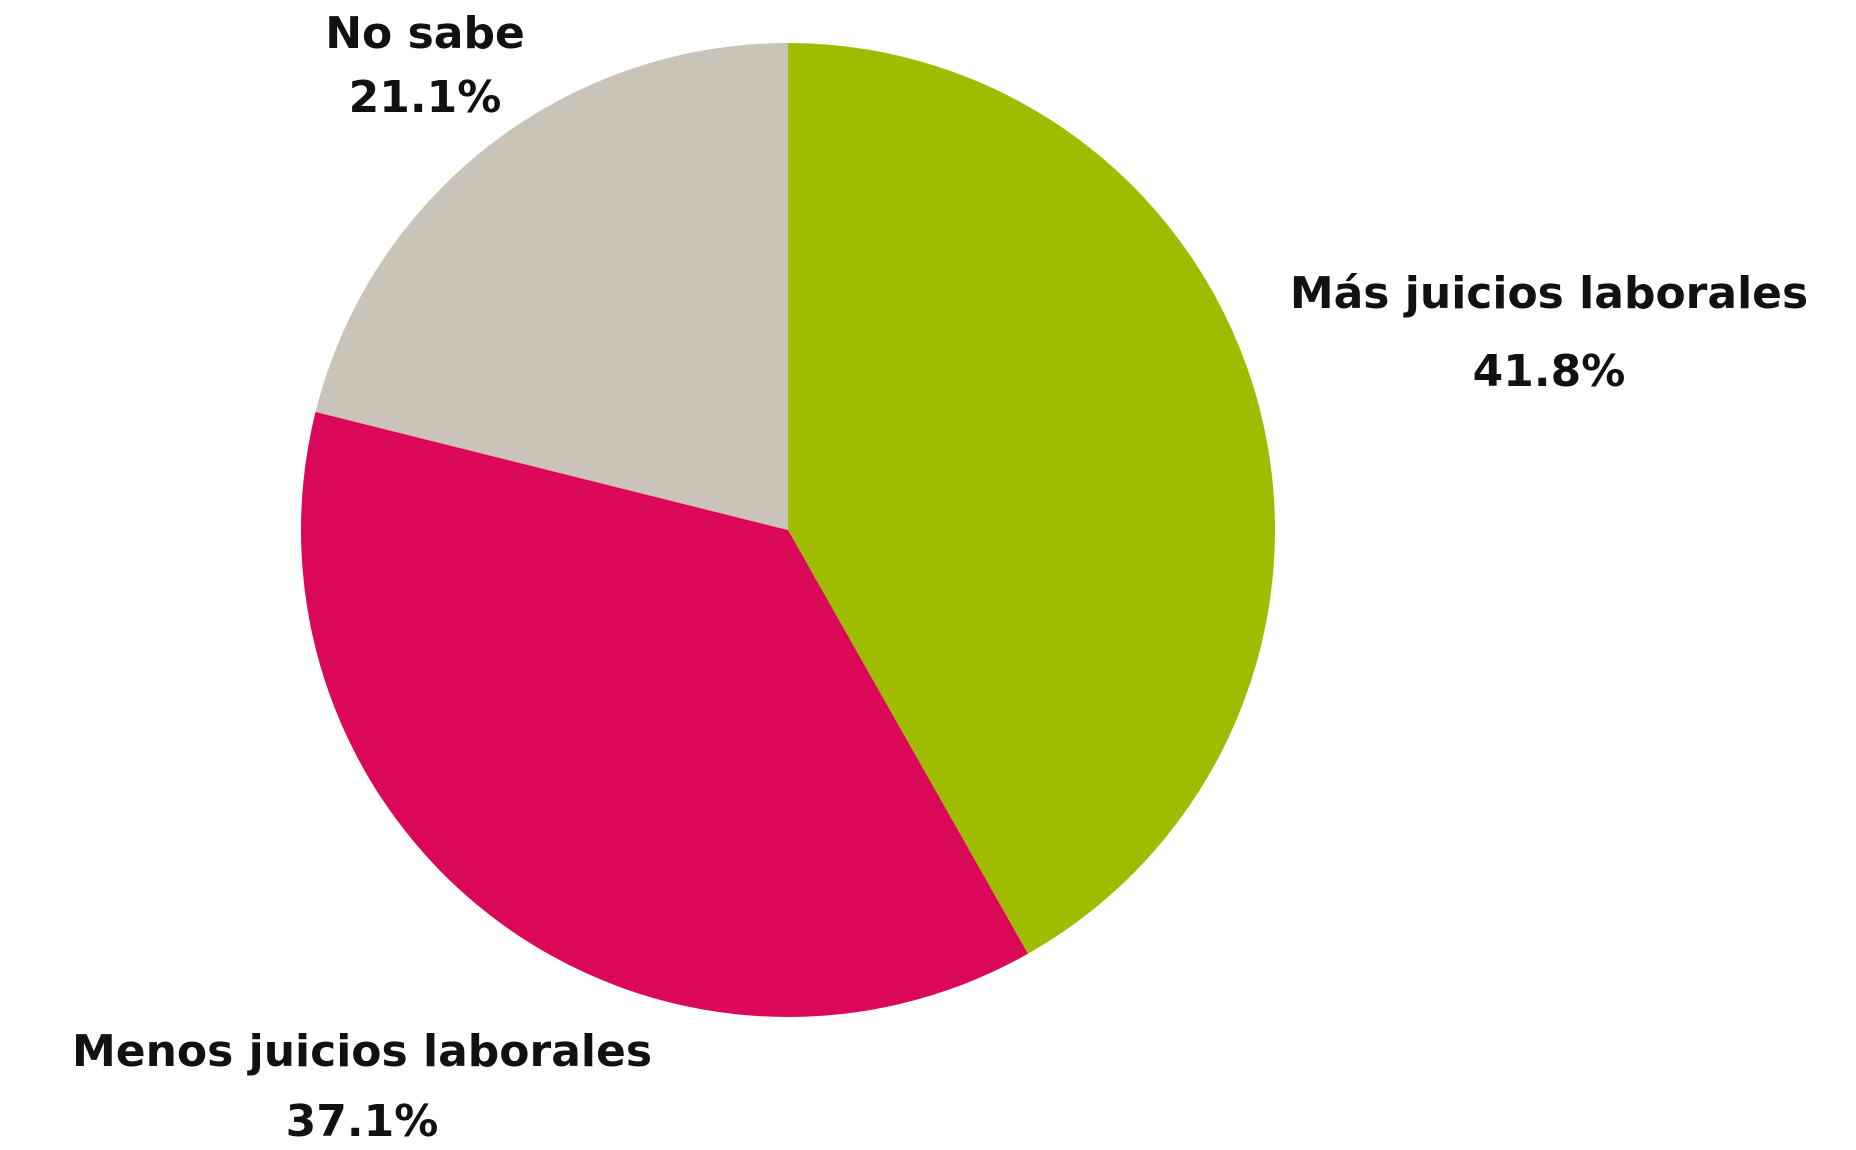  What do you see at coordinates (362, 1121) in the screenshot?
I see `value-label: 37.1%` at bounding box center [362, 1121].